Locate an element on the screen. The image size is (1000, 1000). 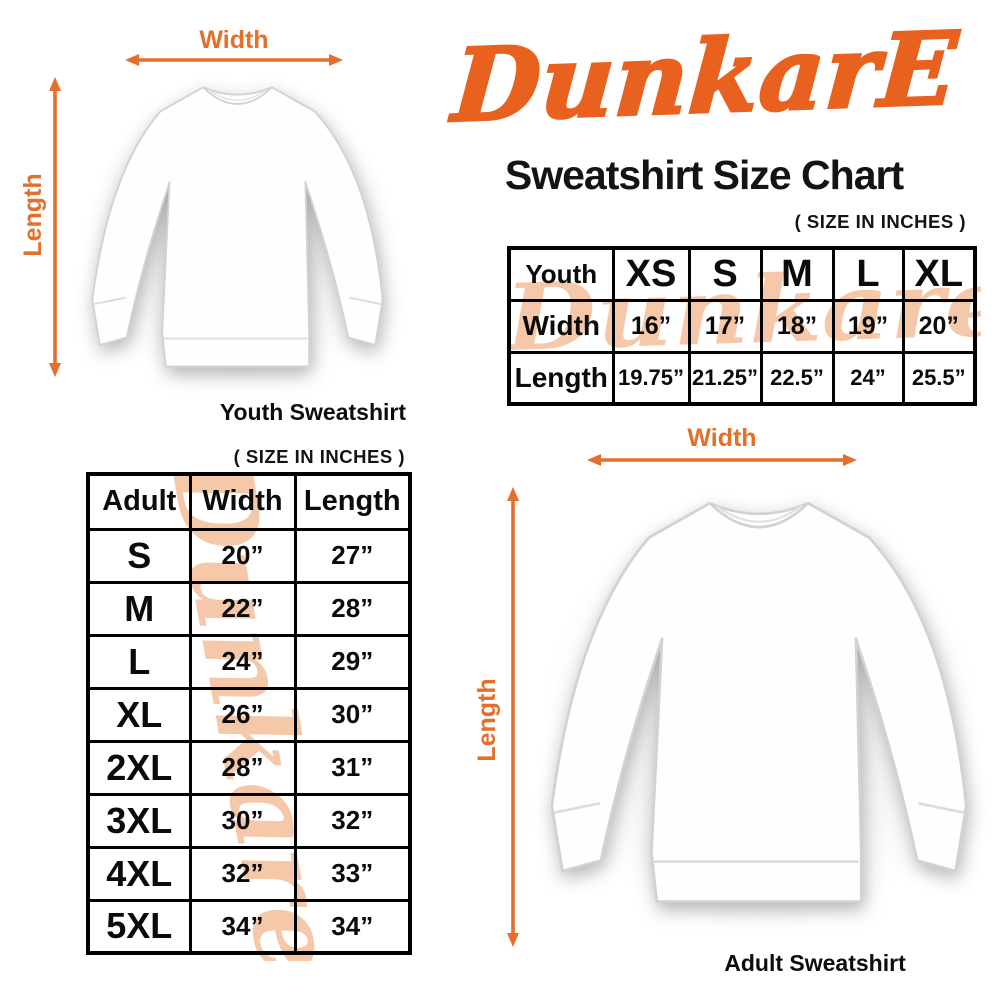
adult-width-value: 28” is located at coordinates (242, 767).